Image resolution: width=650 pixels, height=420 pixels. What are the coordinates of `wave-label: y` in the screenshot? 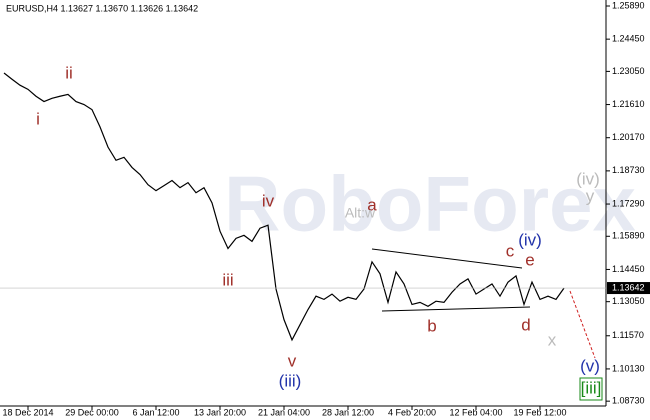 It's located at (590, 195).